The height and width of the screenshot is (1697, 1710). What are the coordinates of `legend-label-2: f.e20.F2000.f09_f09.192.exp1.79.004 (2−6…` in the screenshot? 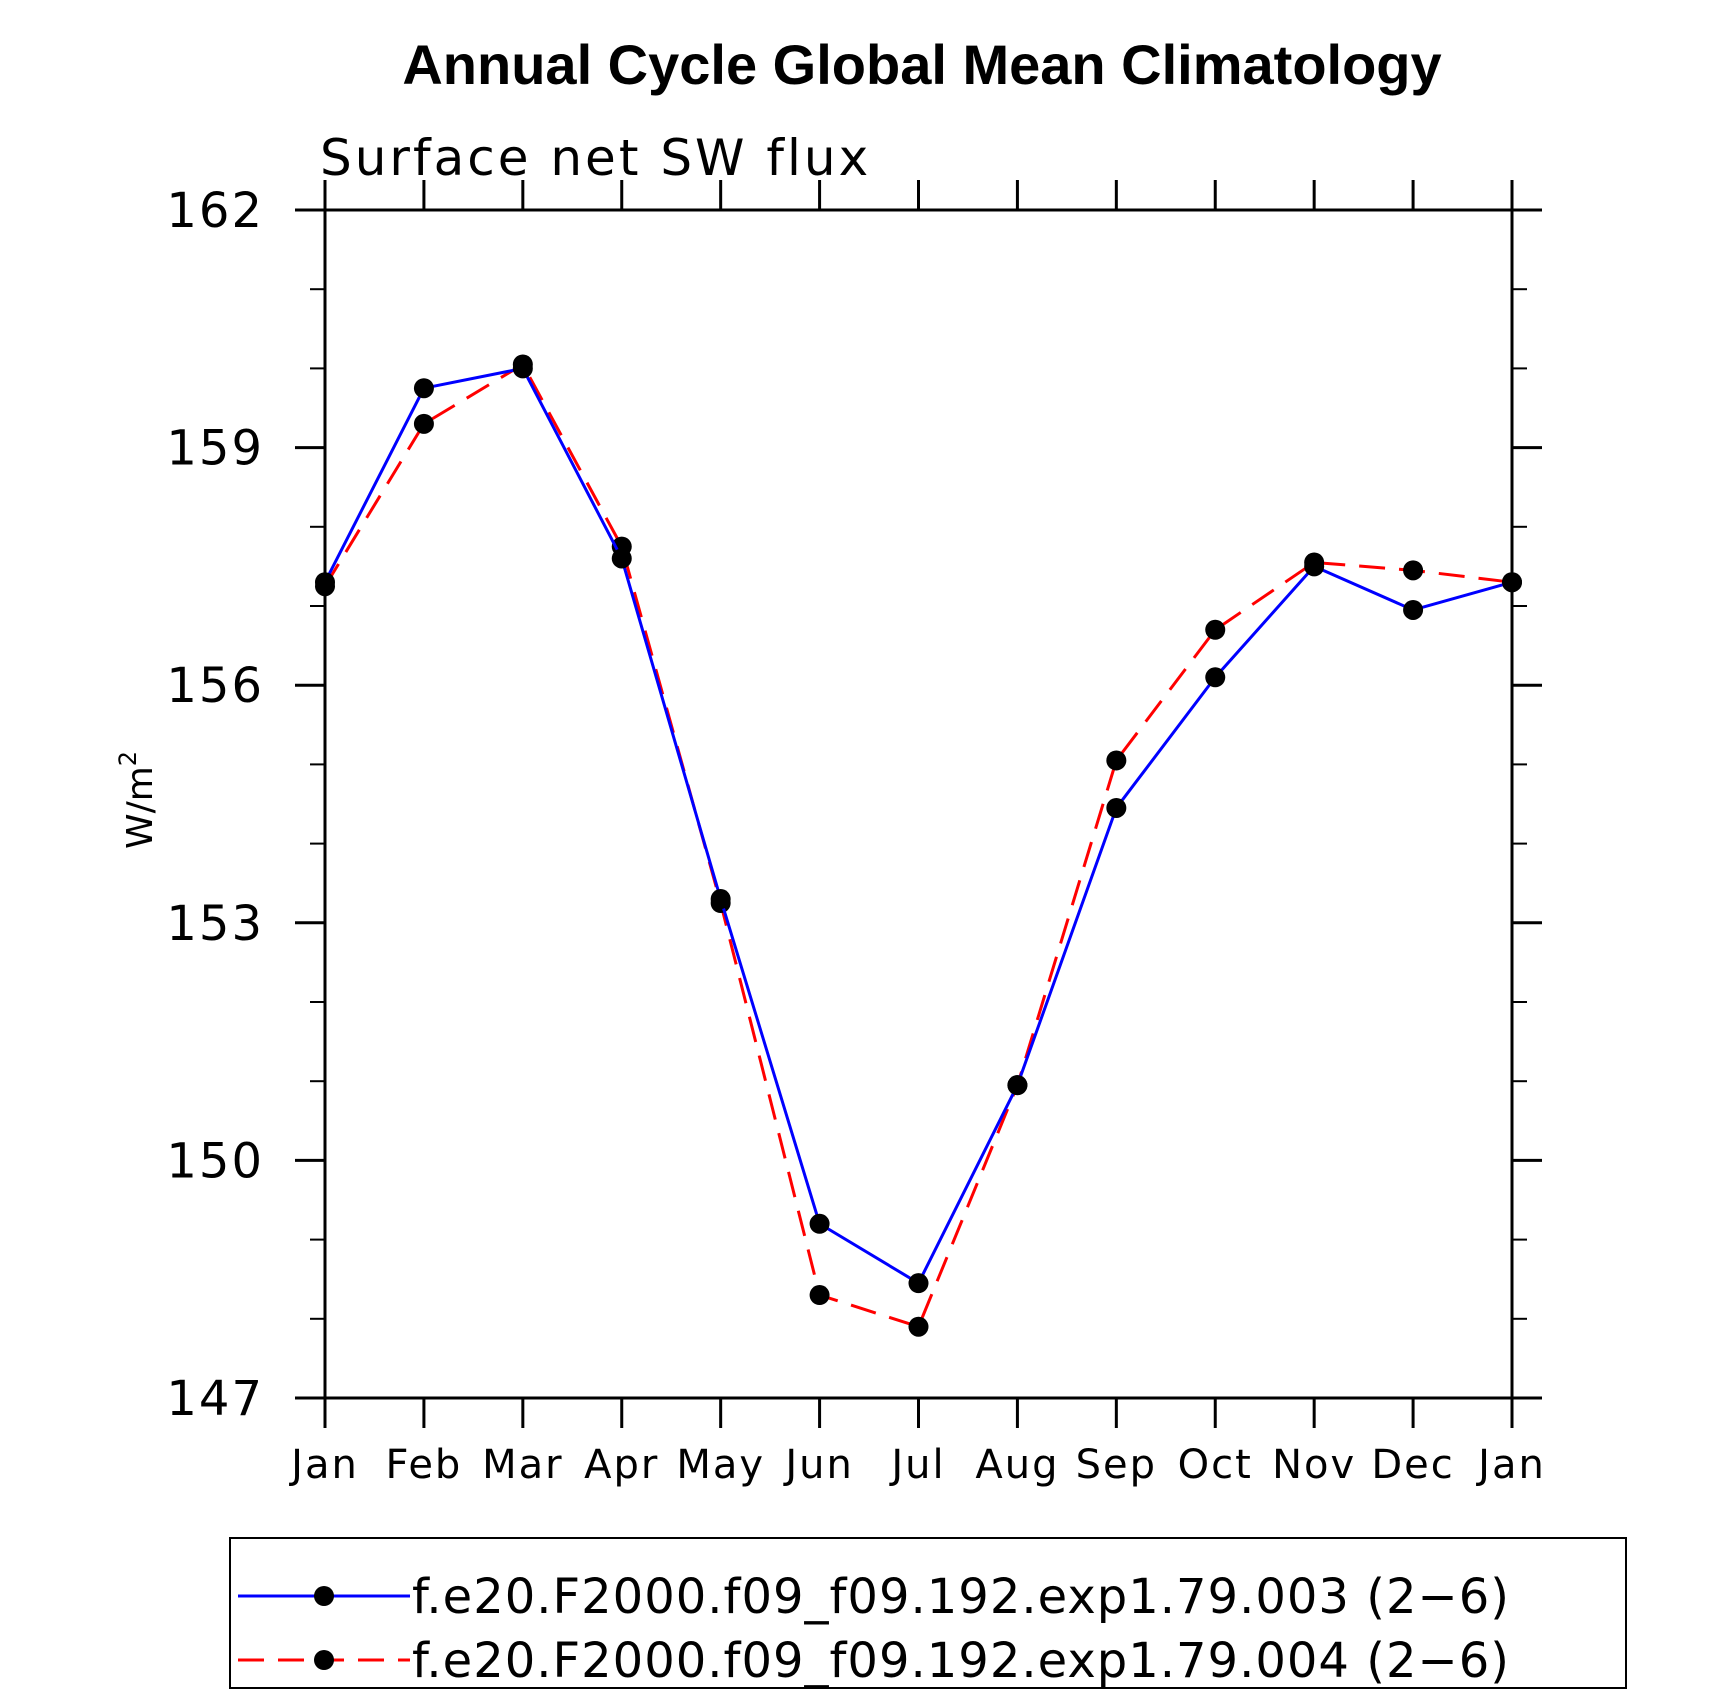 It's located at (961, 1661).